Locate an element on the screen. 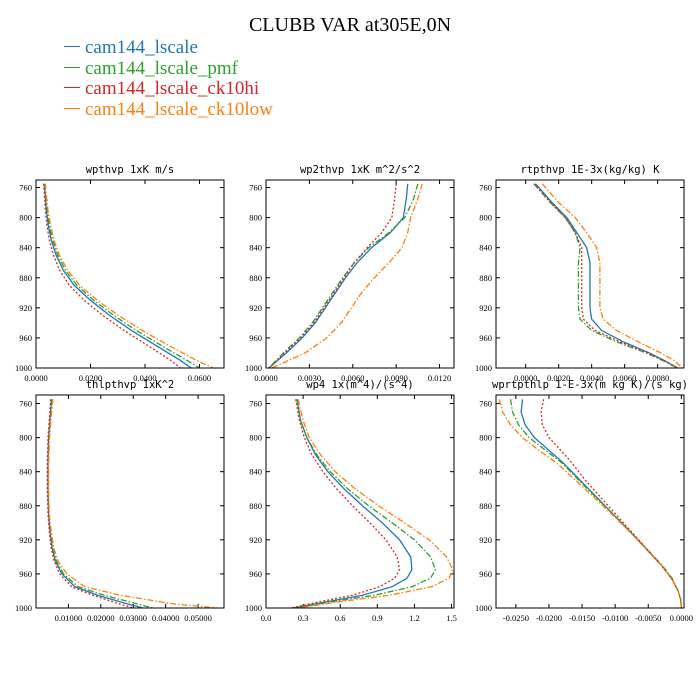  legend-label: cam144_lscale_ck10hi is located at coordinates (172, 88).